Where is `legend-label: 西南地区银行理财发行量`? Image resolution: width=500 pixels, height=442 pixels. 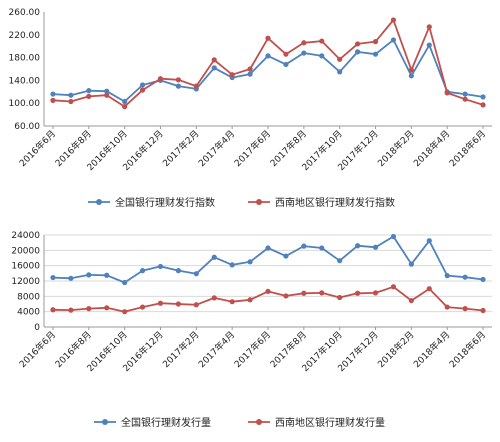
legend-label: 西南地区银行理财发行量 is located at coordinates (330, 422).